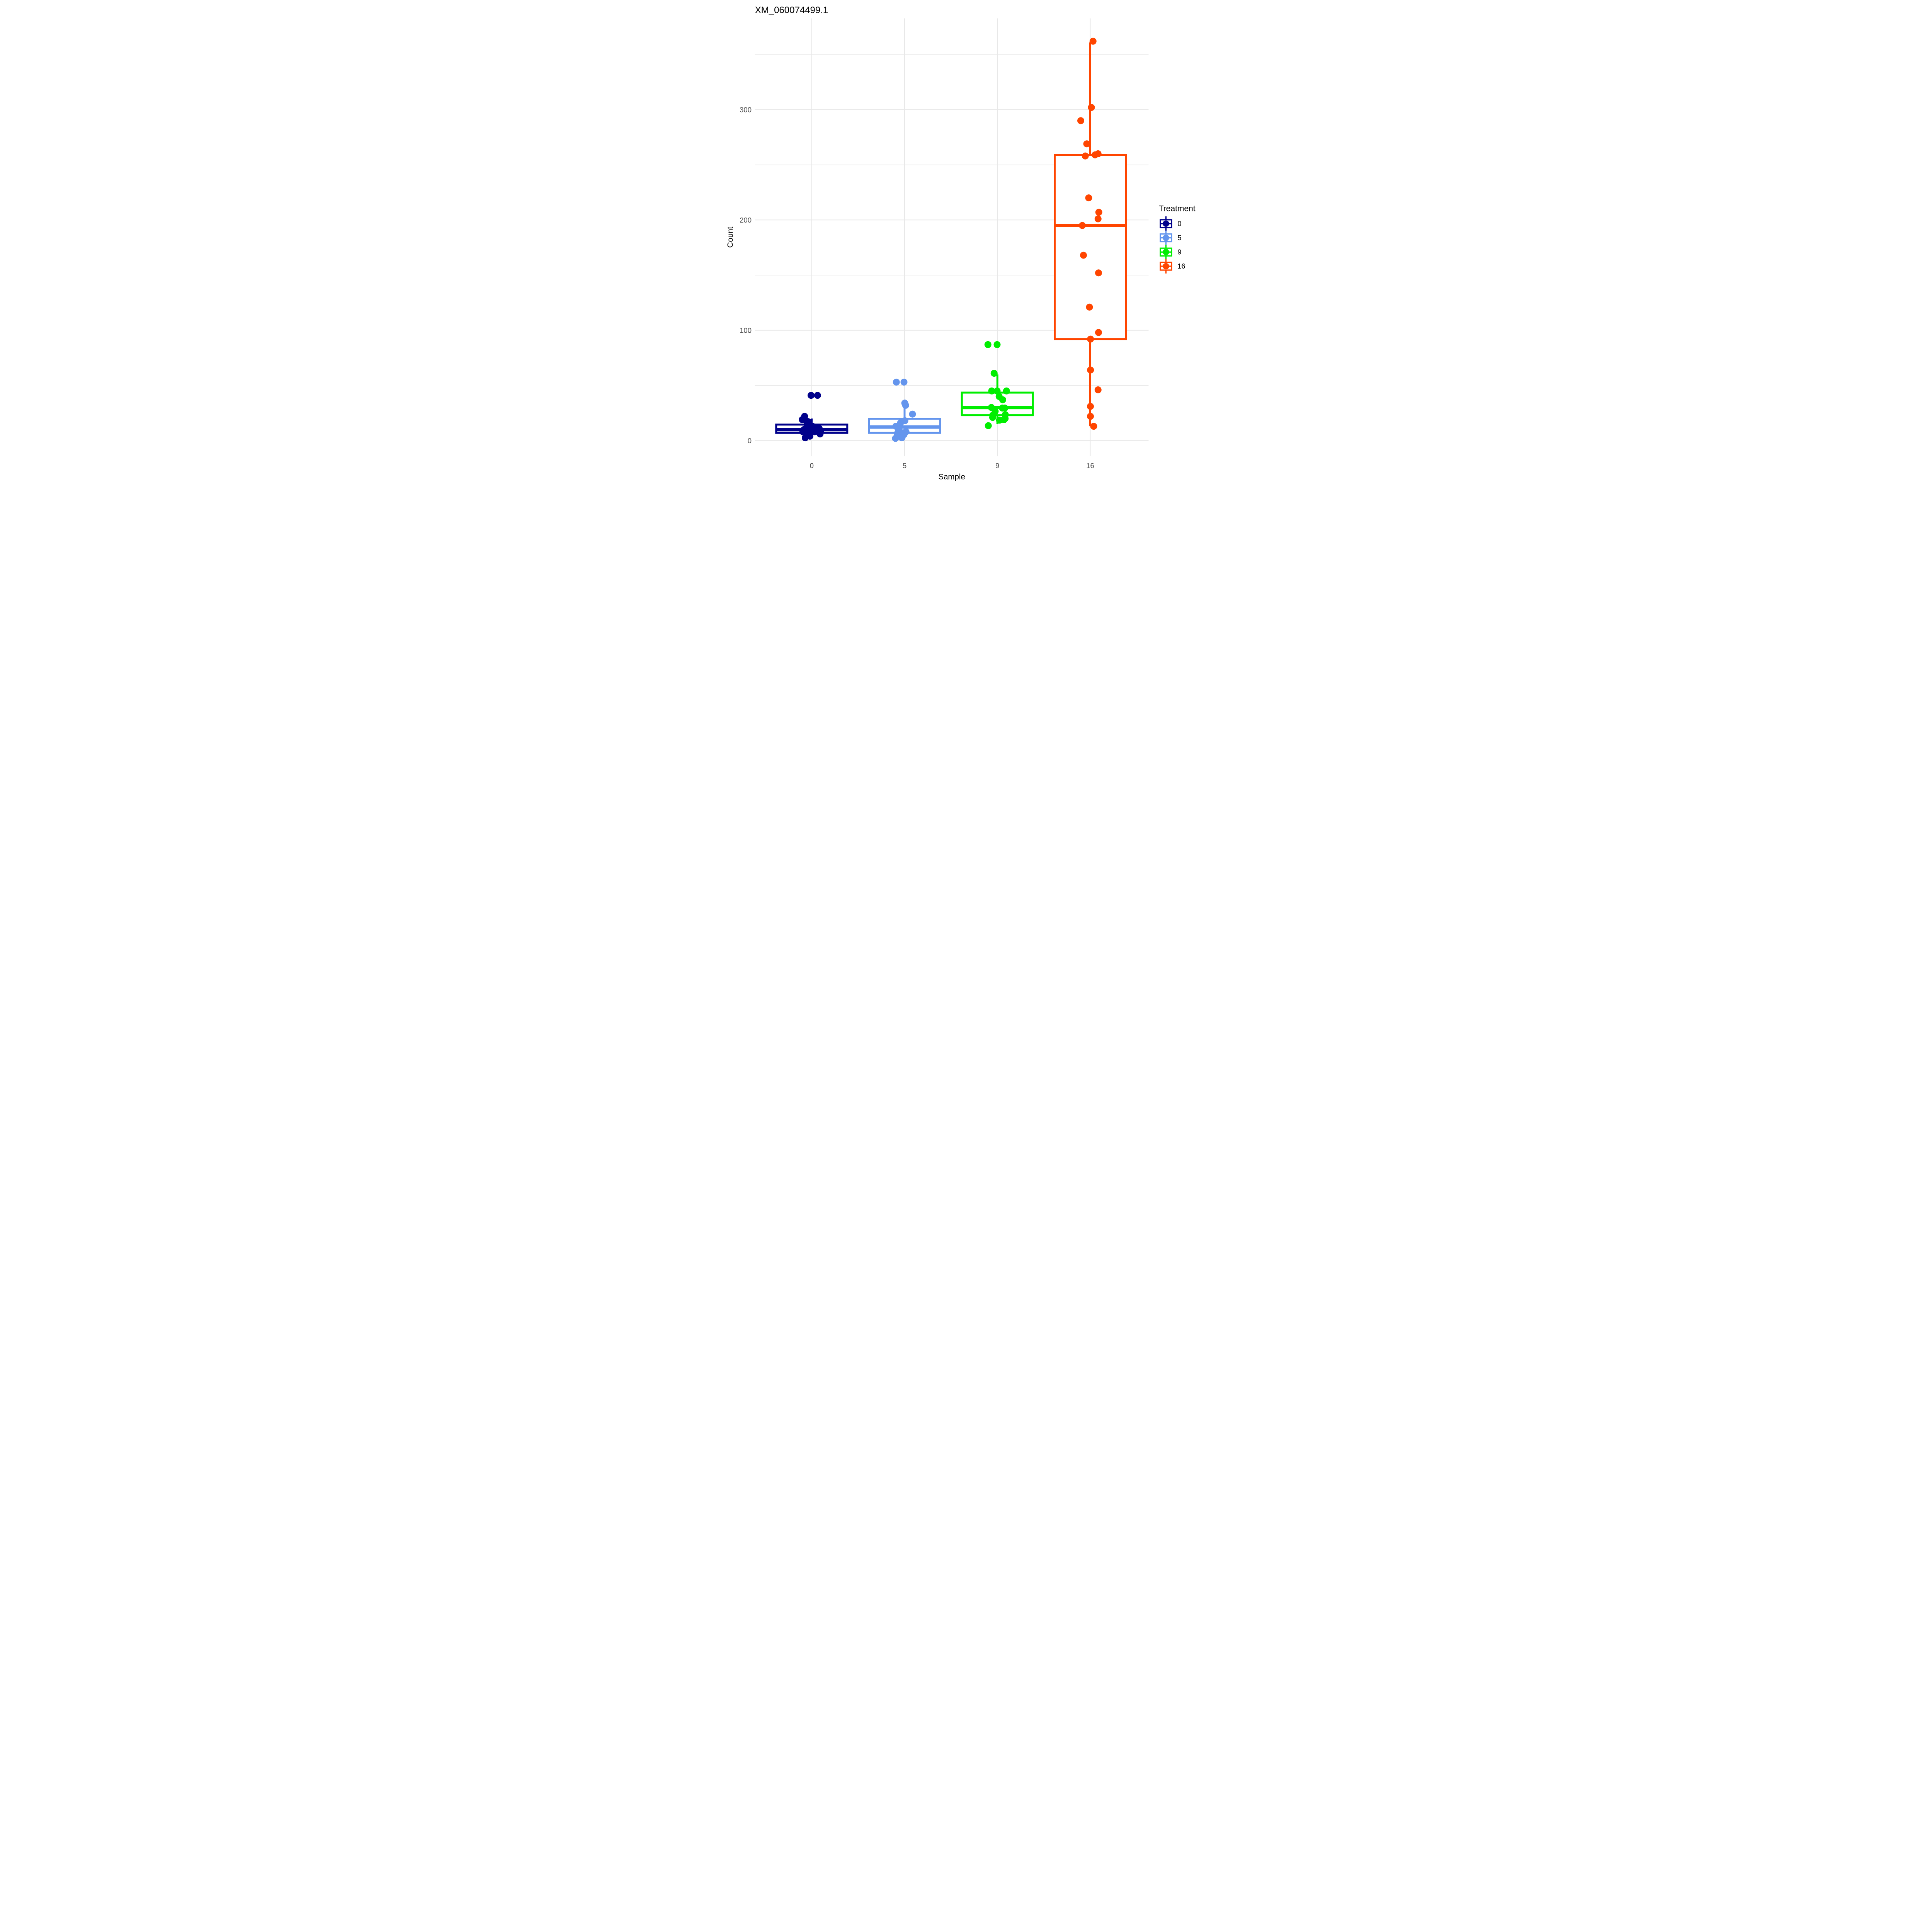 The height and width of the screenshot is (1932, 1932). Describe the element at coordinates (1090, 465) in the screenshot. I see `x-tick-label-16: 16` at that location.